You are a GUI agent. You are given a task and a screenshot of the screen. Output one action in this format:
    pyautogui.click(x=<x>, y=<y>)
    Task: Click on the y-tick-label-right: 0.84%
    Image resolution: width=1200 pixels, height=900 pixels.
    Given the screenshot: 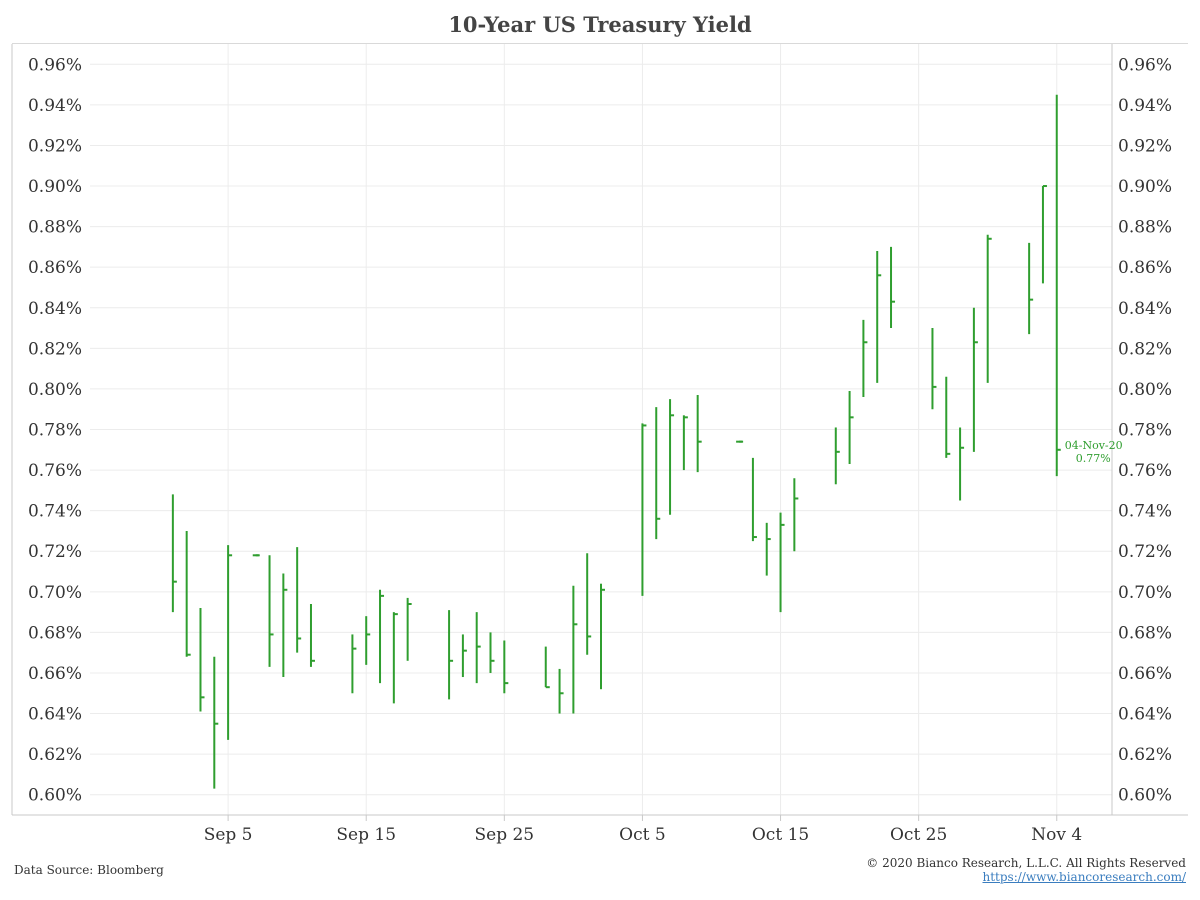 What is the action you would take?
    pyautogui.click(x=1145, y=309)
    